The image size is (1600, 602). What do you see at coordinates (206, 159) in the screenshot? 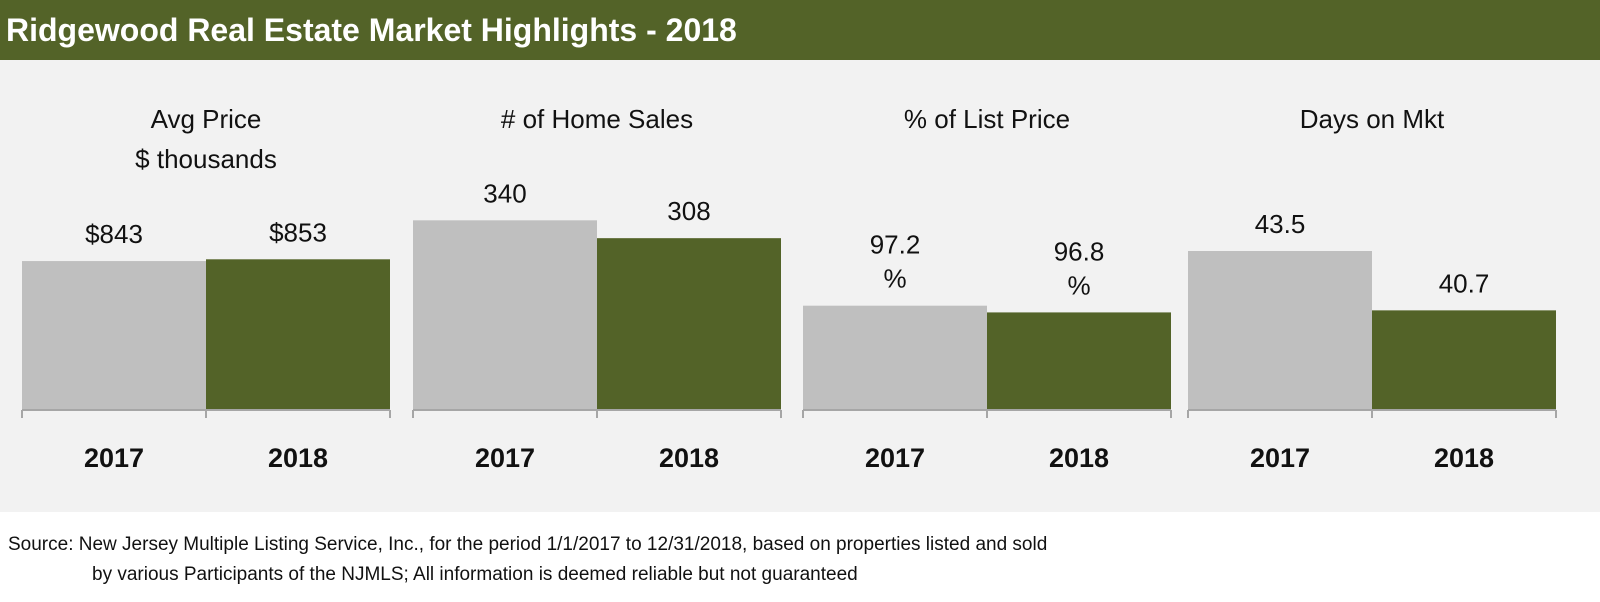
I see `chart-title-line: $ thousands` at bounding box center [206, 159].